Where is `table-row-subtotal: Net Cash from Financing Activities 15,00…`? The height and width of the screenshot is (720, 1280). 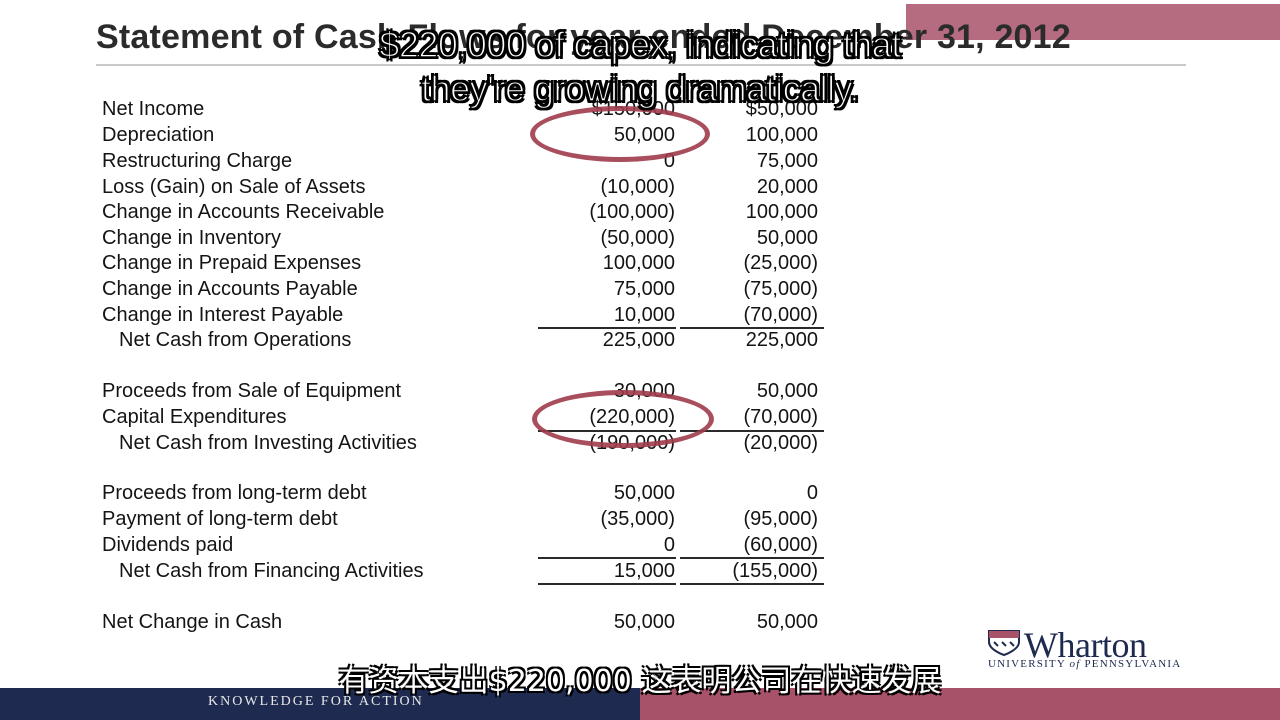
table-row-subtotal: Net Cash from Financing Activities 15,00… is located at coordinates (640, 573).